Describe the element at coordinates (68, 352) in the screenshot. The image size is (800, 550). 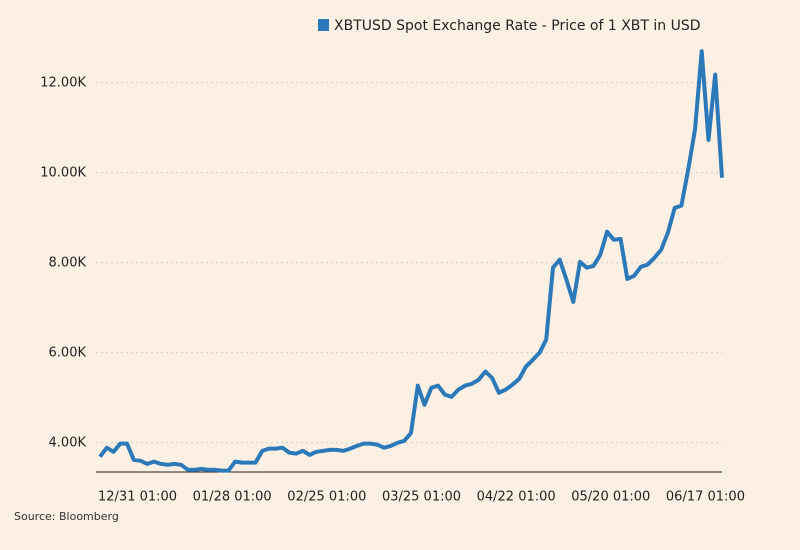
I see `y-tick-label: 6.00K` at that location.